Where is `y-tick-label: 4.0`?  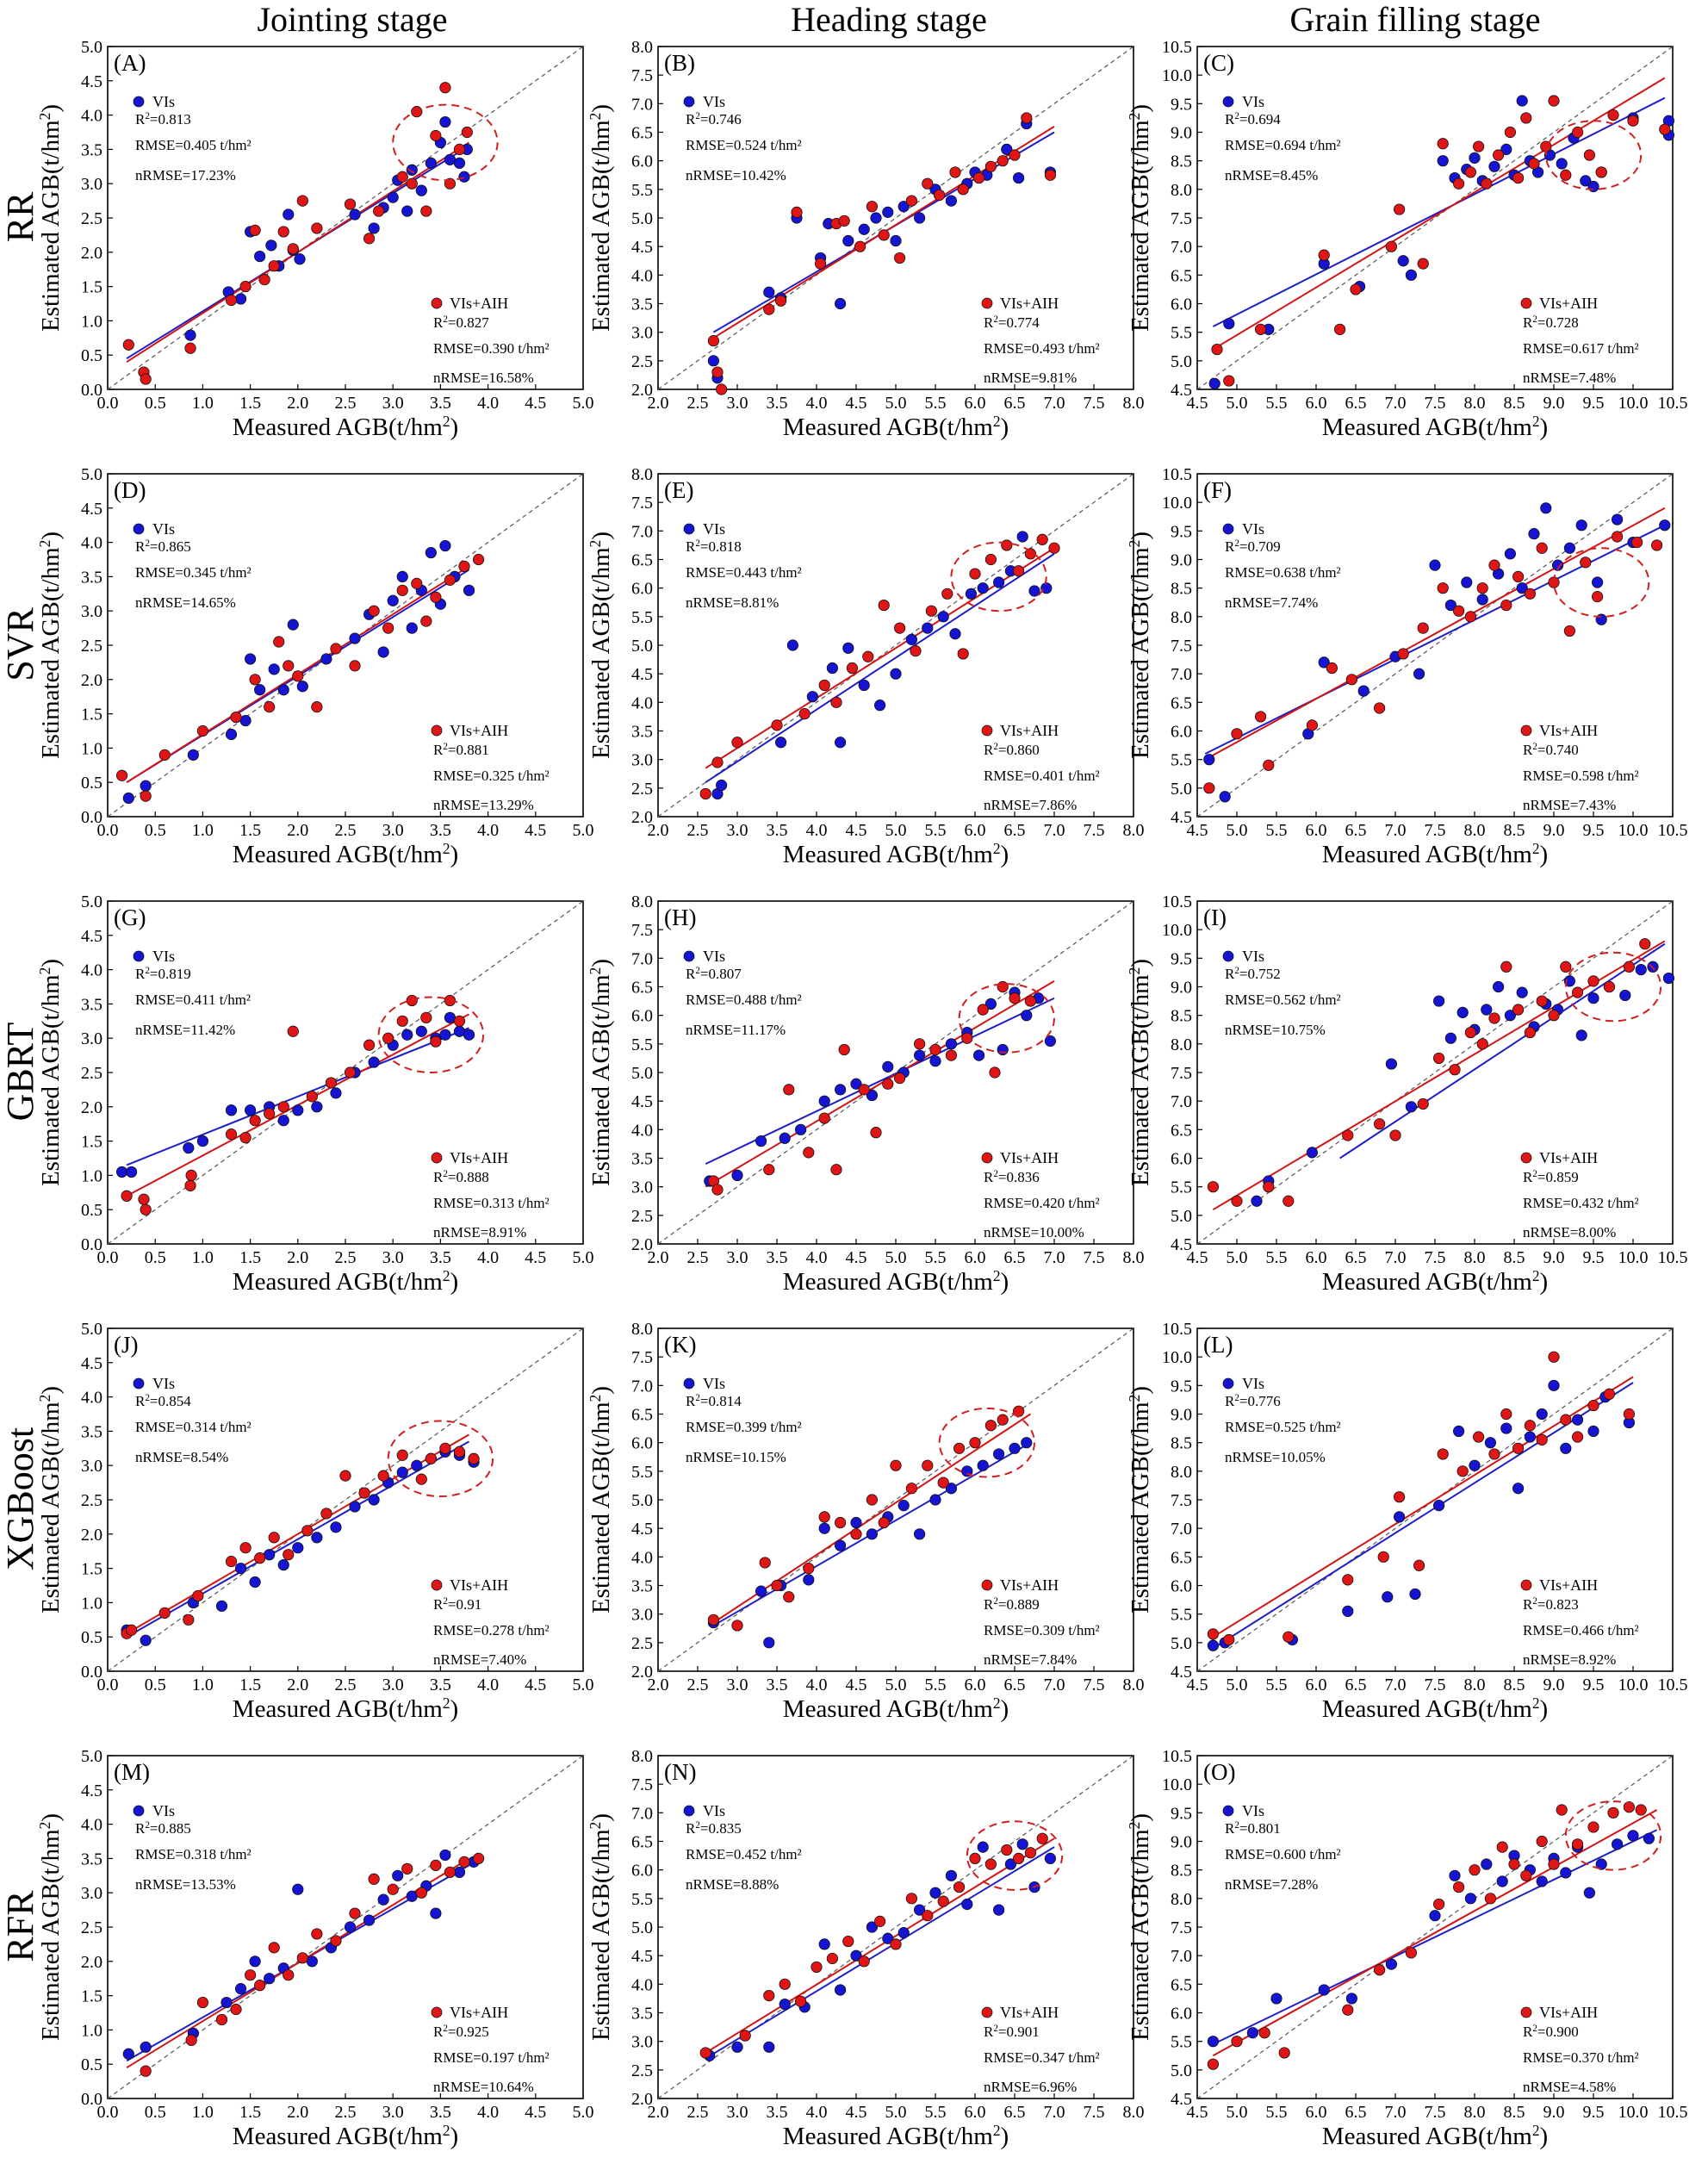
y-tick-label: 4.0 is located at coordinates (91, 970).